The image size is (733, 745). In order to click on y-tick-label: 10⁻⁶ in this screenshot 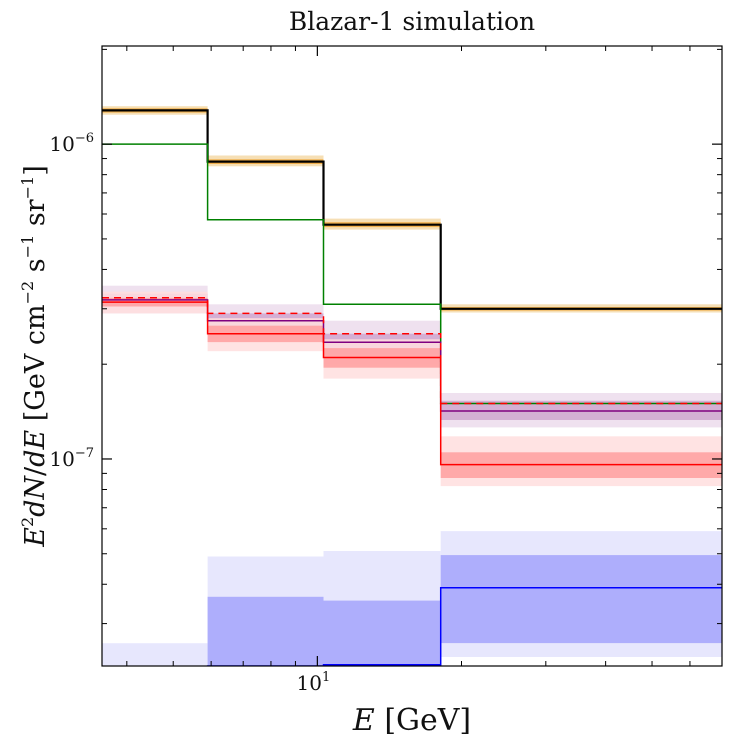, I will do `click(71, 143)`.